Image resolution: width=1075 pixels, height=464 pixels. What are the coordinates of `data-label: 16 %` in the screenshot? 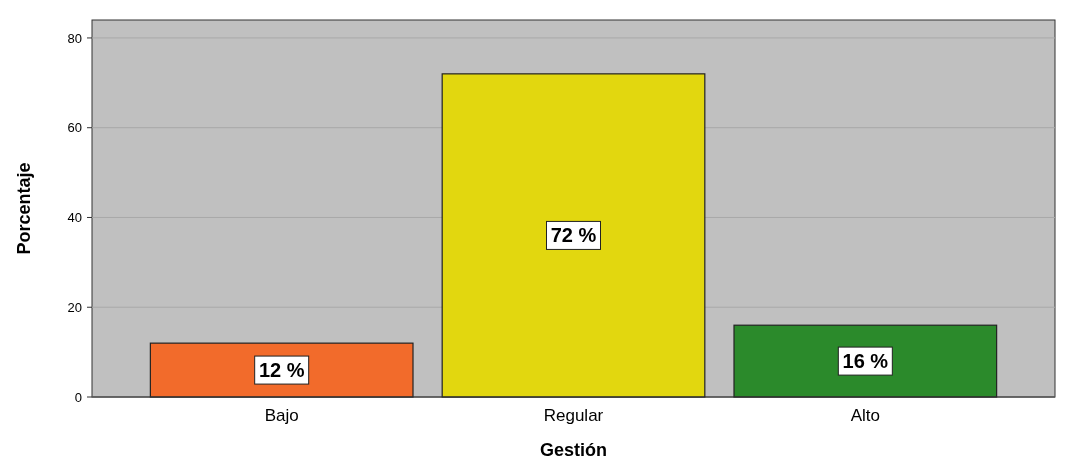 It's located at (865, 361).